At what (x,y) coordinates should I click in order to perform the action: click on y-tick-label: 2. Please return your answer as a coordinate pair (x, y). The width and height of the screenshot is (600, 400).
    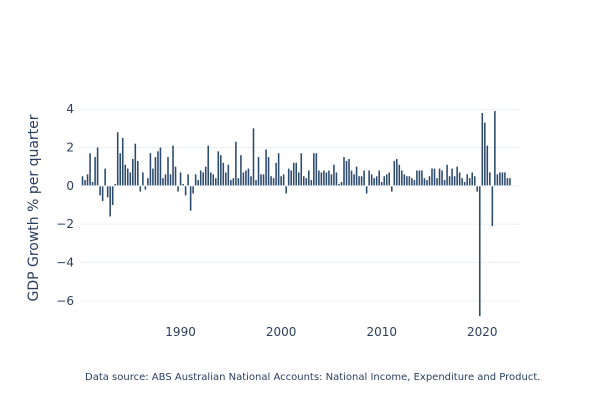
    Looking at the image, I should click on (70, 148).